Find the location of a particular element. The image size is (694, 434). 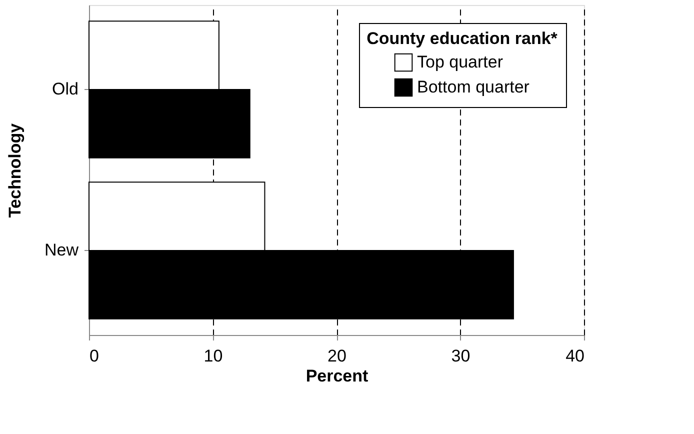

legend-label: Bottom quarter is located at coordinates (473, 87).